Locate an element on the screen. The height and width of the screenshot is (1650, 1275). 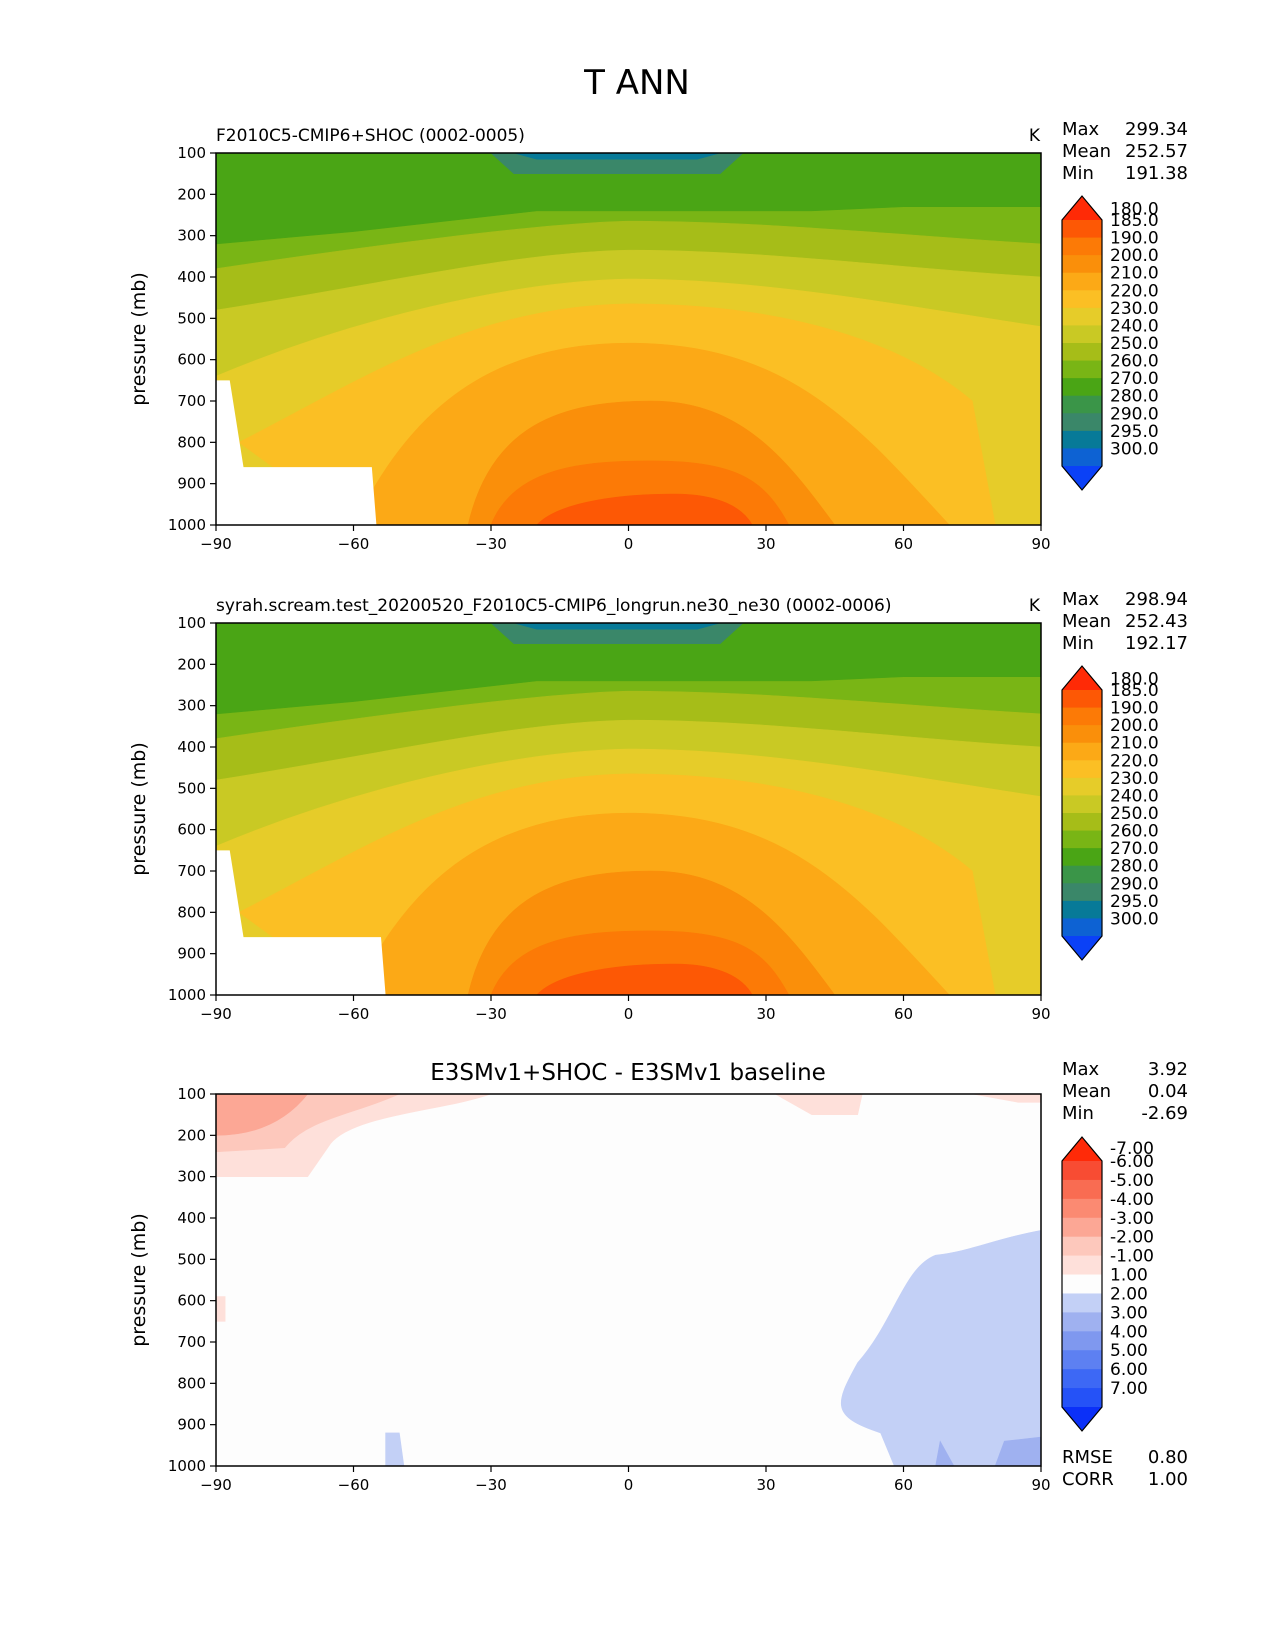
y-tick-label: 800 is located at coordinates (191, 442).